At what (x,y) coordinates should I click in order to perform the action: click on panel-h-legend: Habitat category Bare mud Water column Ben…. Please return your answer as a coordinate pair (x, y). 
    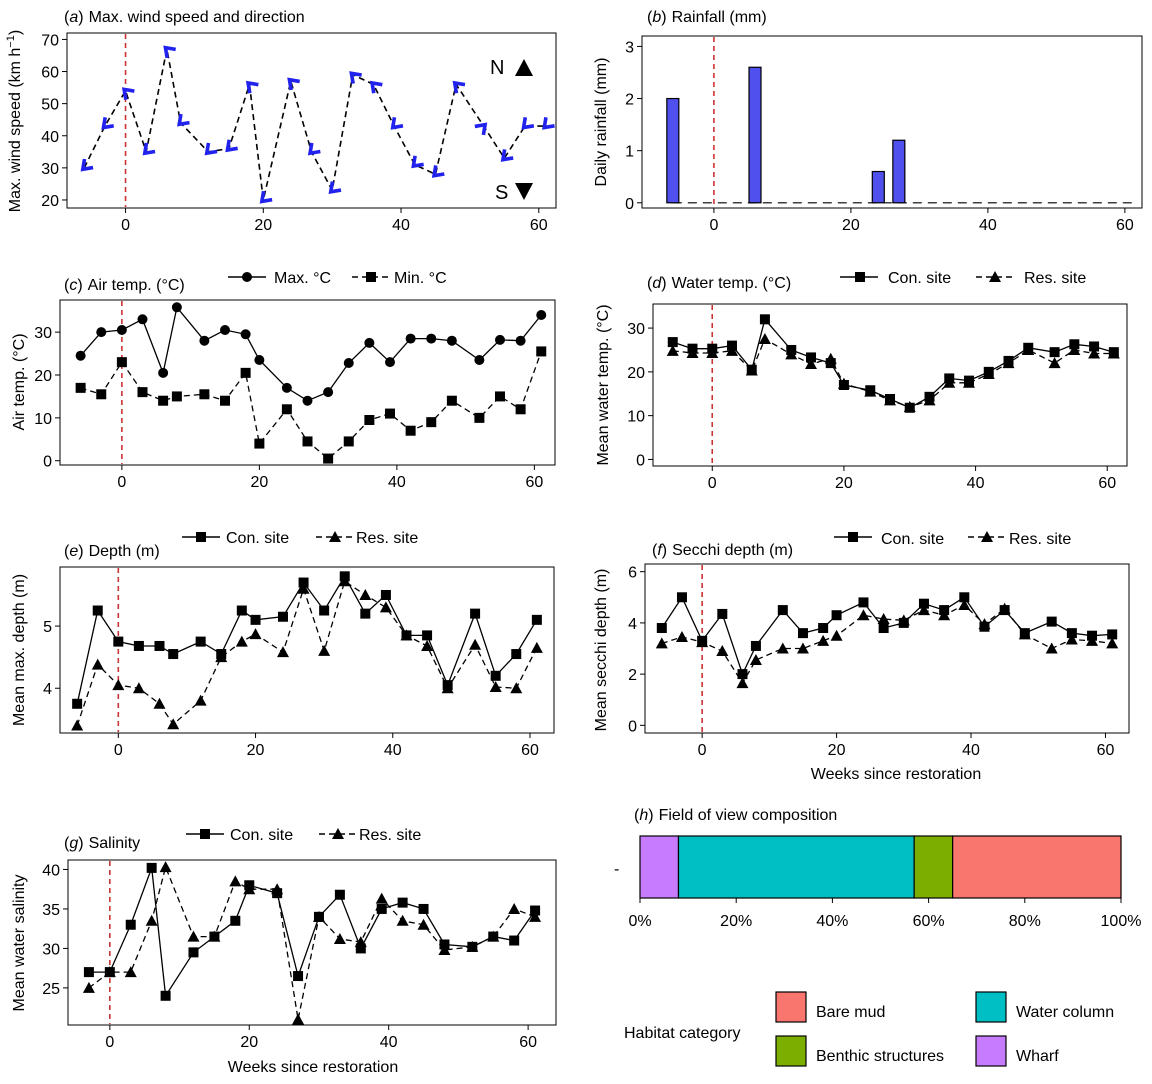
    Looking at the image, I should click on (869, 1029).